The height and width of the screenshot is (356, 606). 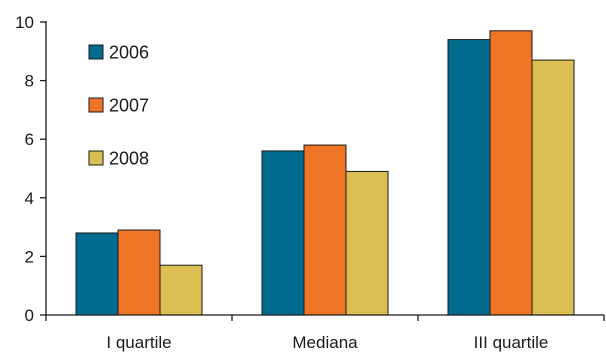 What do you see at coordinates (181, 290) in the screenshot?
I see `bar-2008-i-quartile` at bounding box center [181, 290].